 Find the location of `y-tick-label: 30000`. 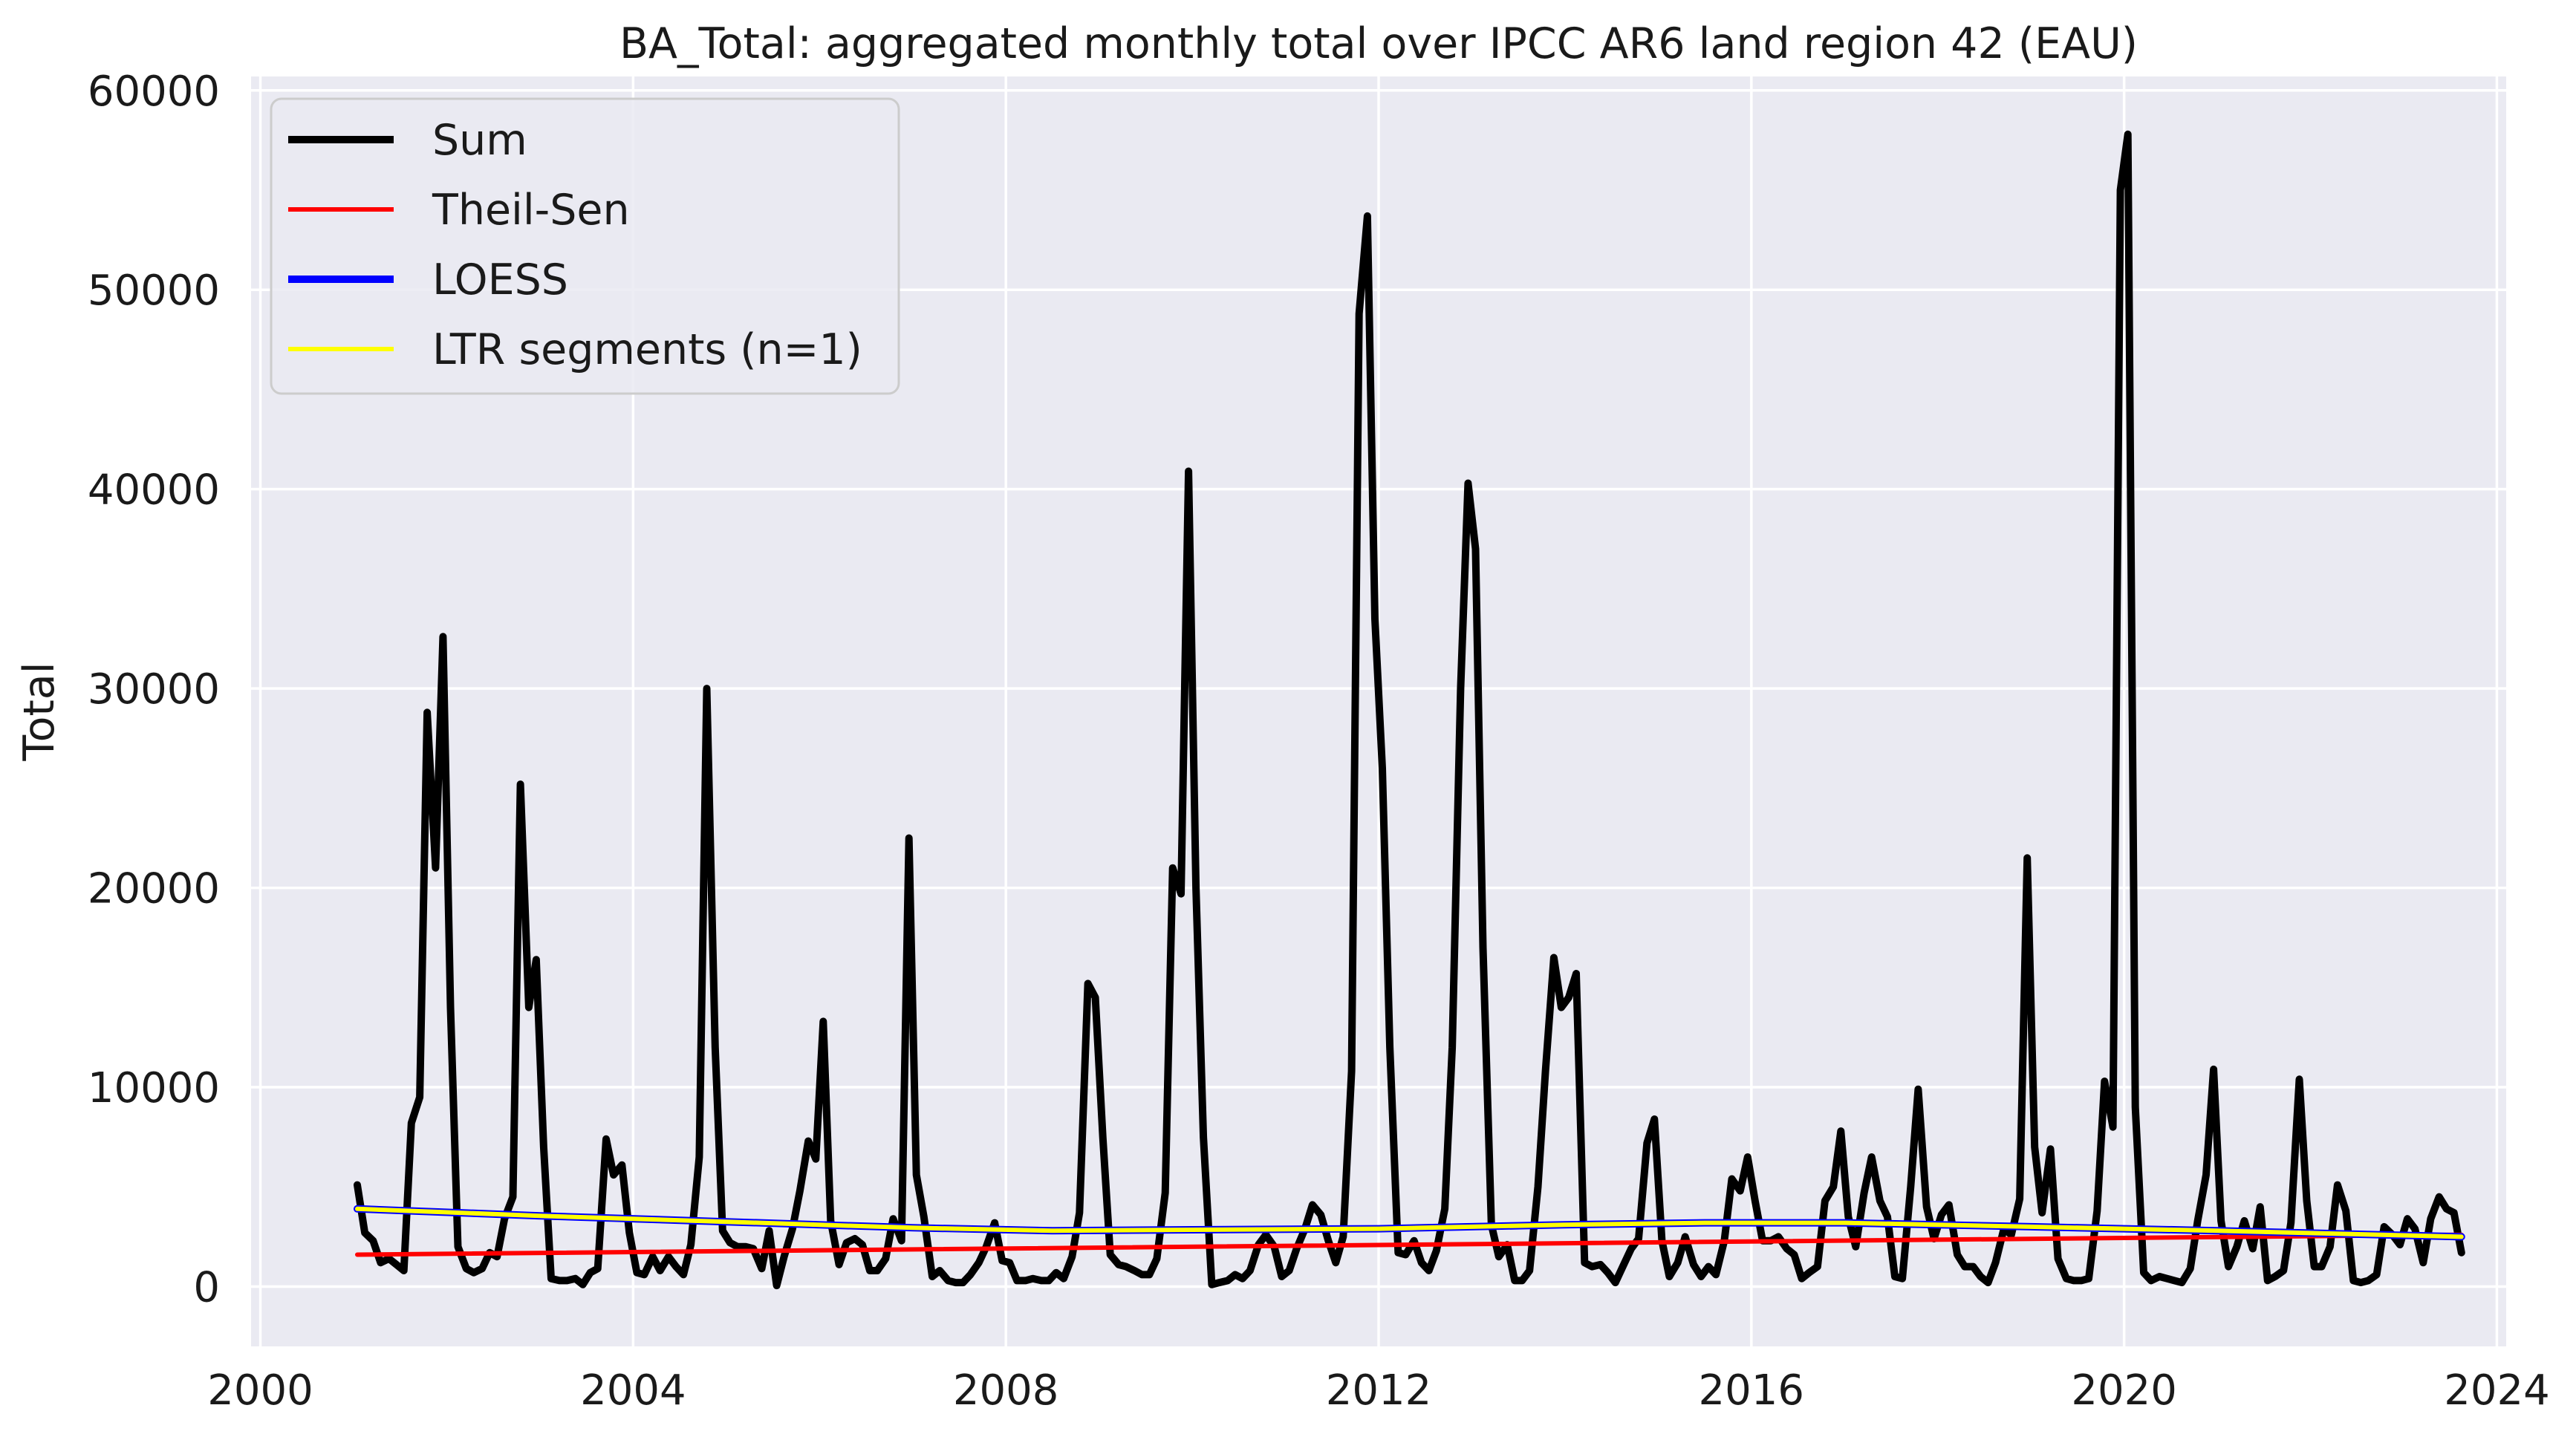

y-tick-label: 30000 is located at coordinates (154, 689).